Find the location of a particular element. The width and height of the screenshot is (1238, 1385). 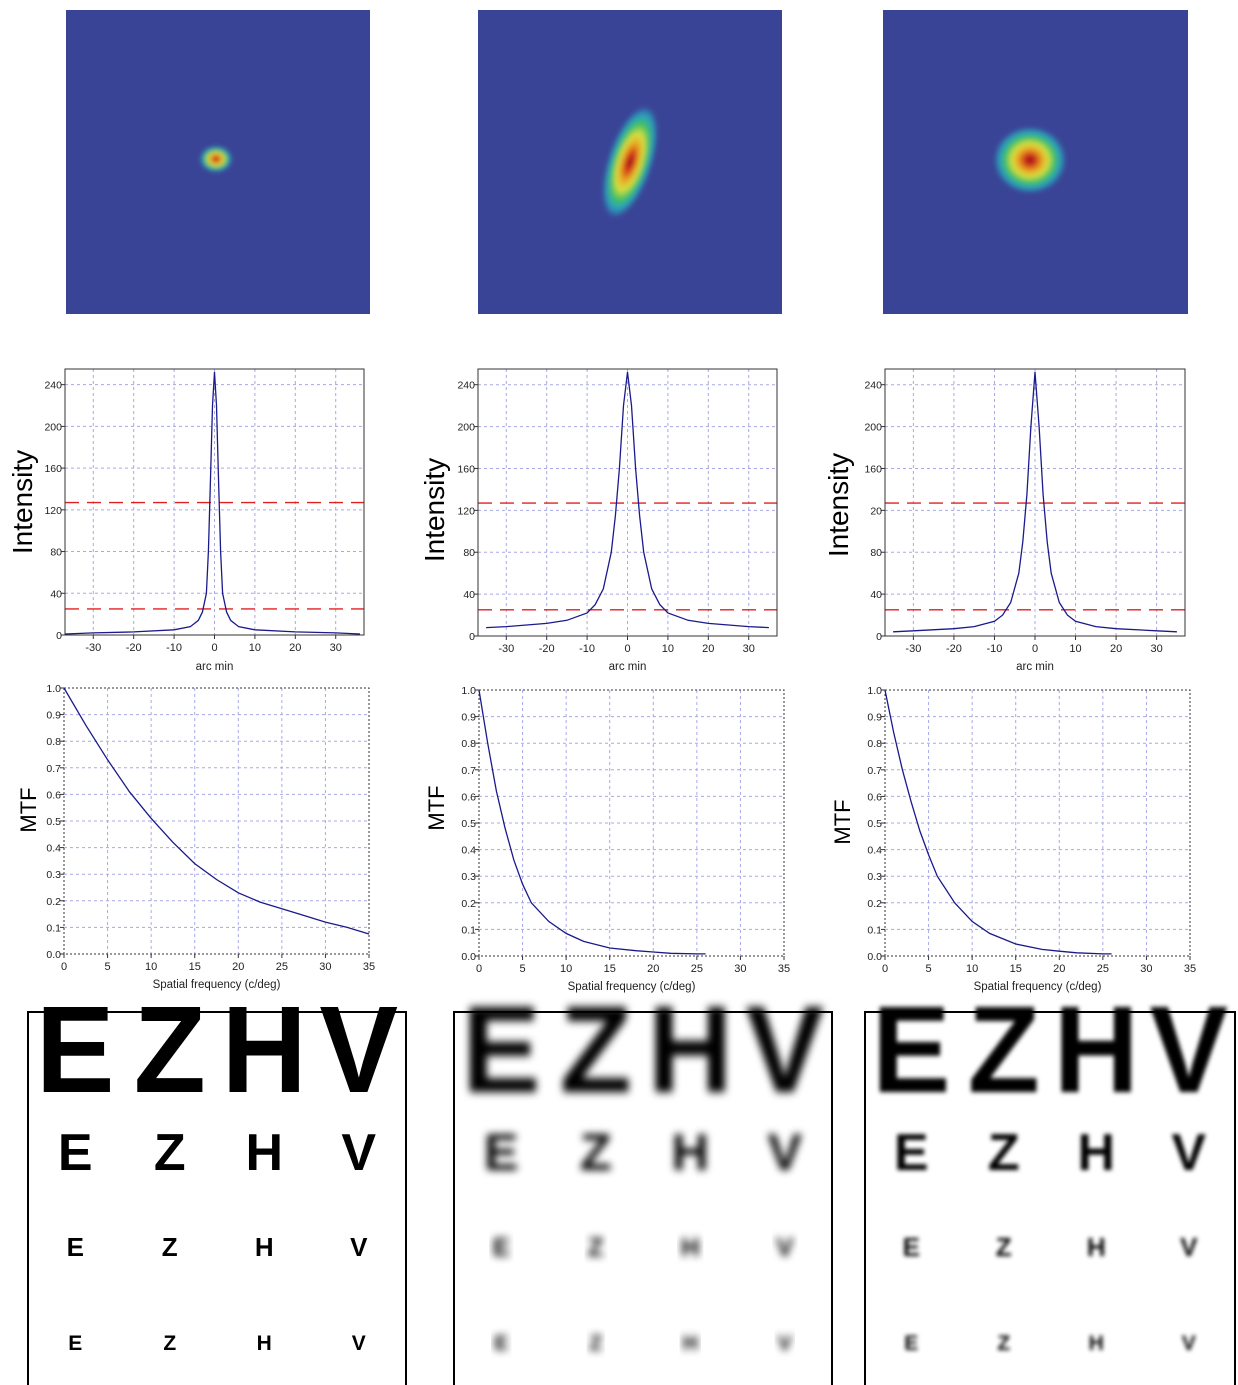

y-tick-label: 20 is located at coordinates (876, 511).